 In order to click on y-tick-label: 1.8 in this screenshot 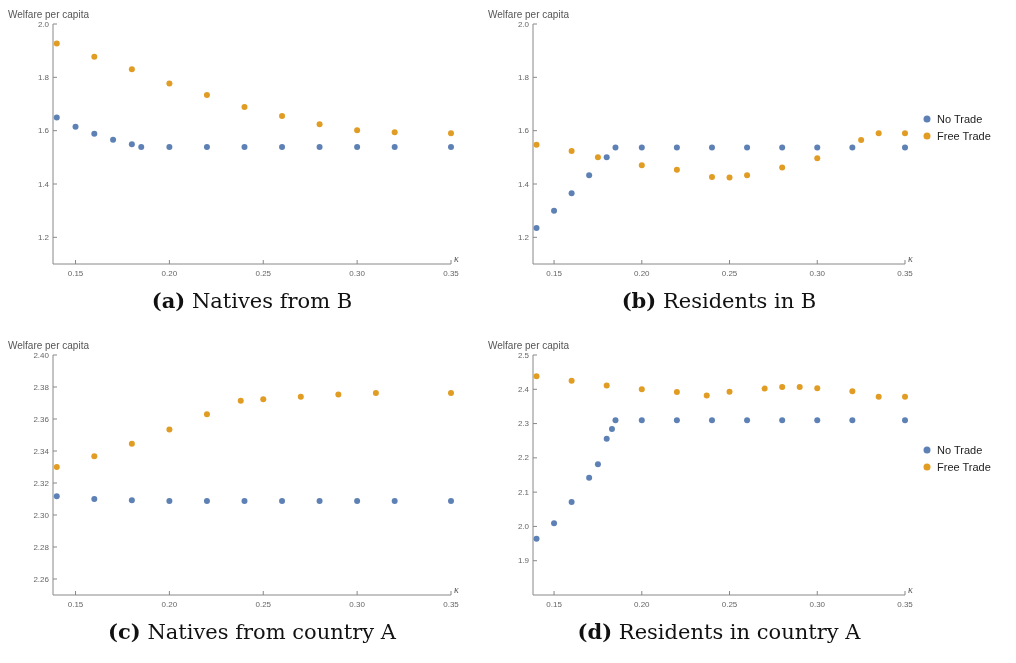, I will do `click(43, 77)`.